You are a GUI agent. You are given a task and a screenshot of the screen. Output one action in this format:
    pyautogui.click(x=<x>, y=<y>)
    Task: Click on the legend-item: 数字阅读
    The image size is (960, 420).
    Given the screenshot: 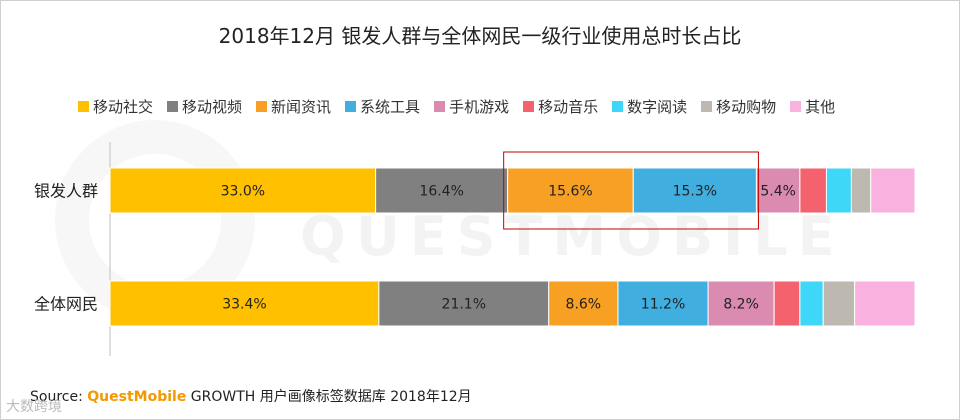 What is the action you would take?
    pyautogui.click(x=649, y=106)
    